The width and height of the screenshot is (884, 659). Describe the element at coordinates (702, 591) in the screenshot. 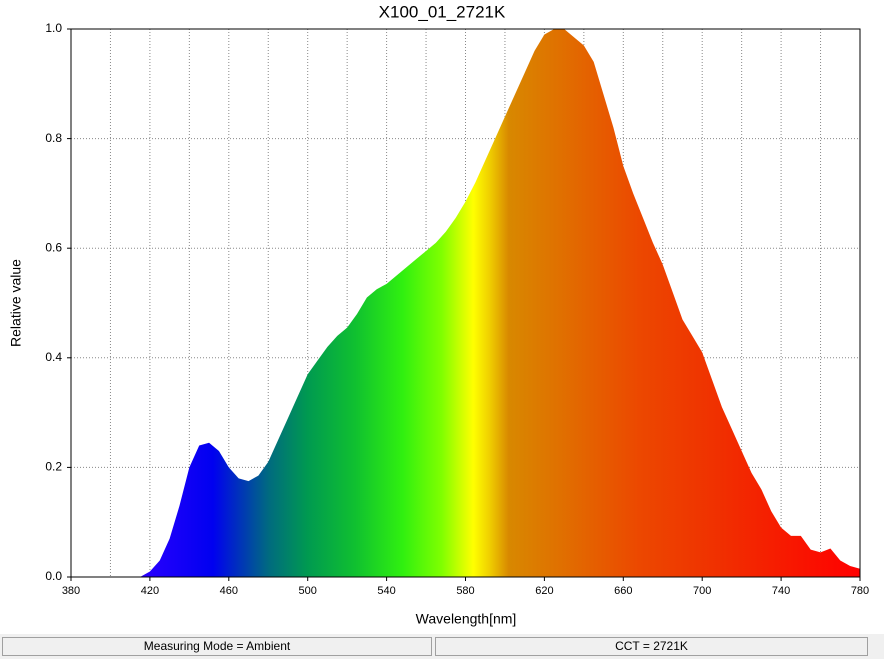

I see `x-tick-label: 700` at that location.